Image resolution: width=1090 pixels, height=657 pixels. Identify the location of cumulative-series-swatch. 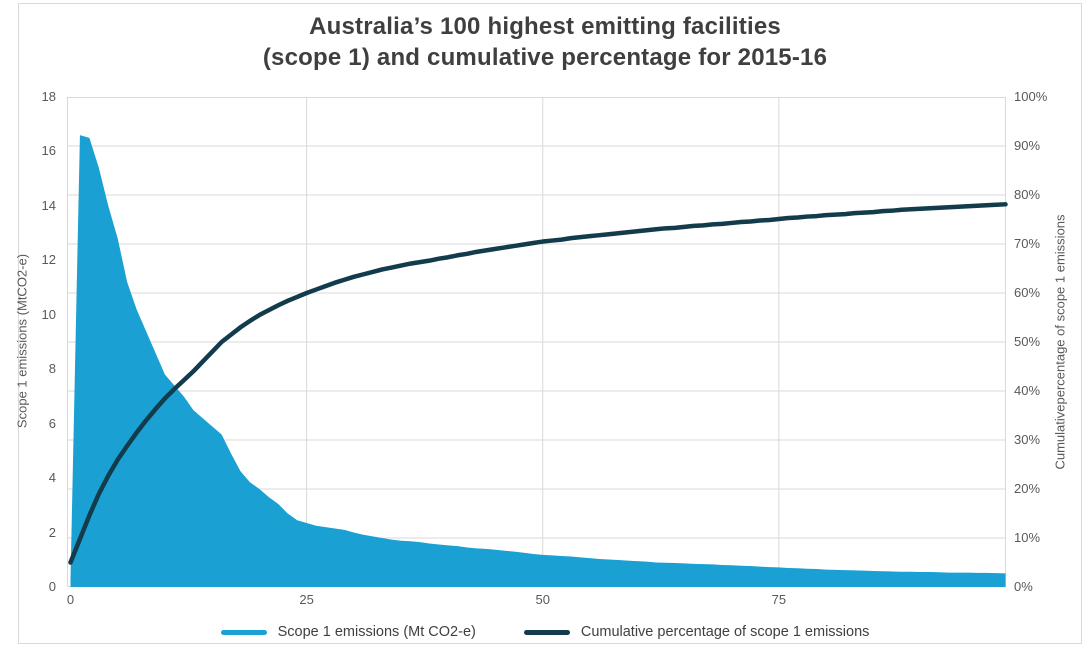
(546, 632).